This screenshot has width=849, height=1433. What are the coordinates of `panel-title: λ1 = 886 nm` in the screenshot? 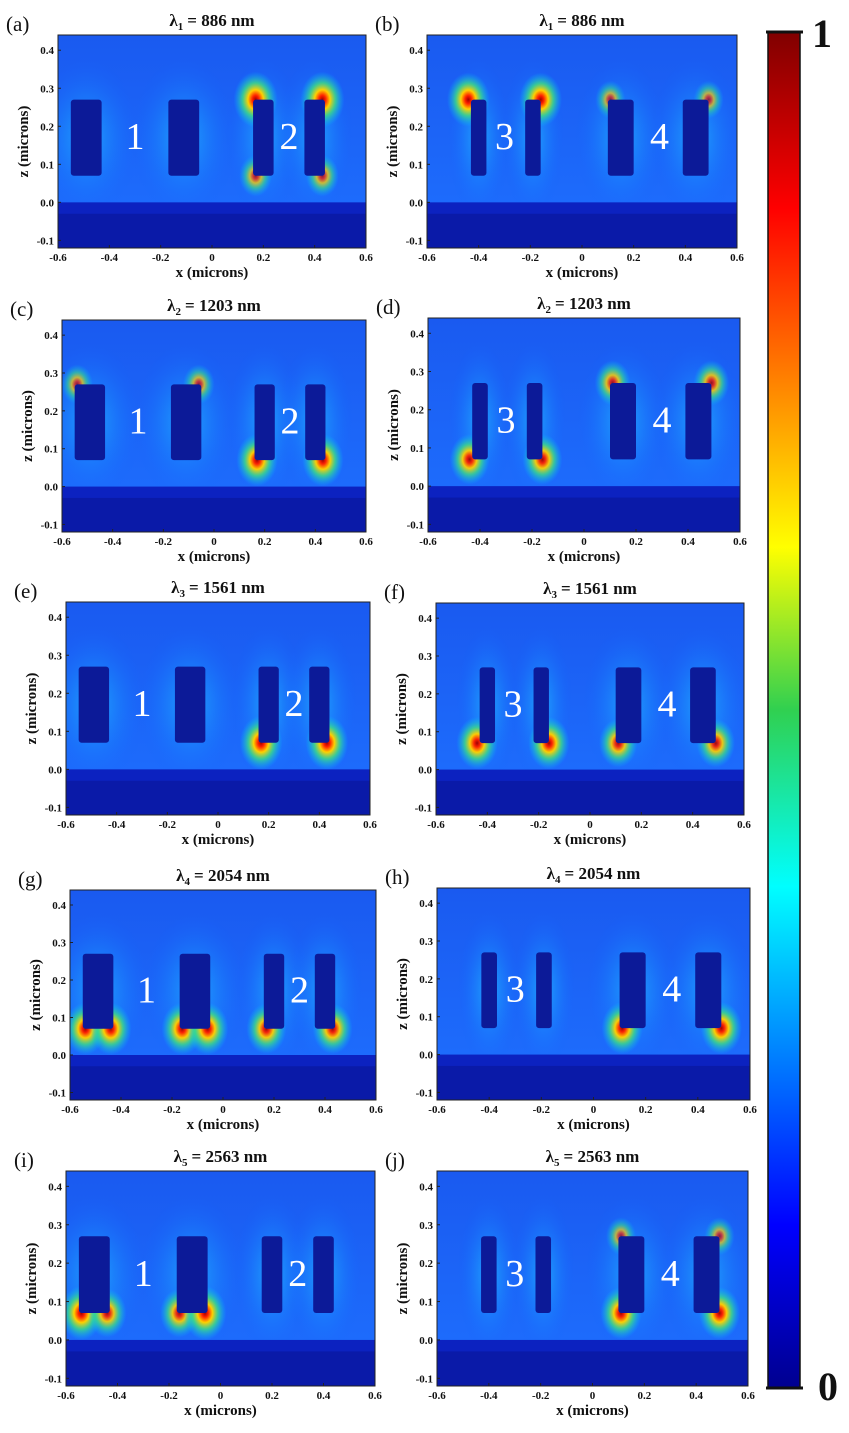 It's located at (211, 22).